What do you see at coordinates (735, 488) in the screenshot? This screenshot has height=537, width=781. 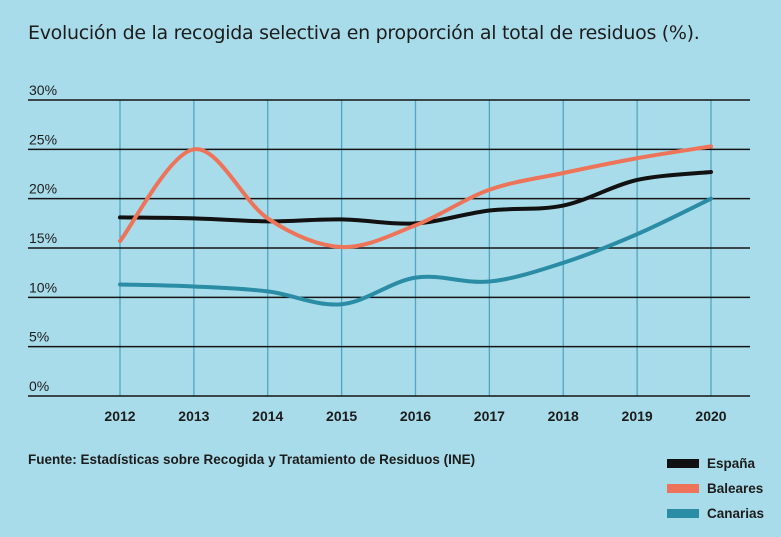 I see `legend-label: Baleares` at bounding box center [735, 488].